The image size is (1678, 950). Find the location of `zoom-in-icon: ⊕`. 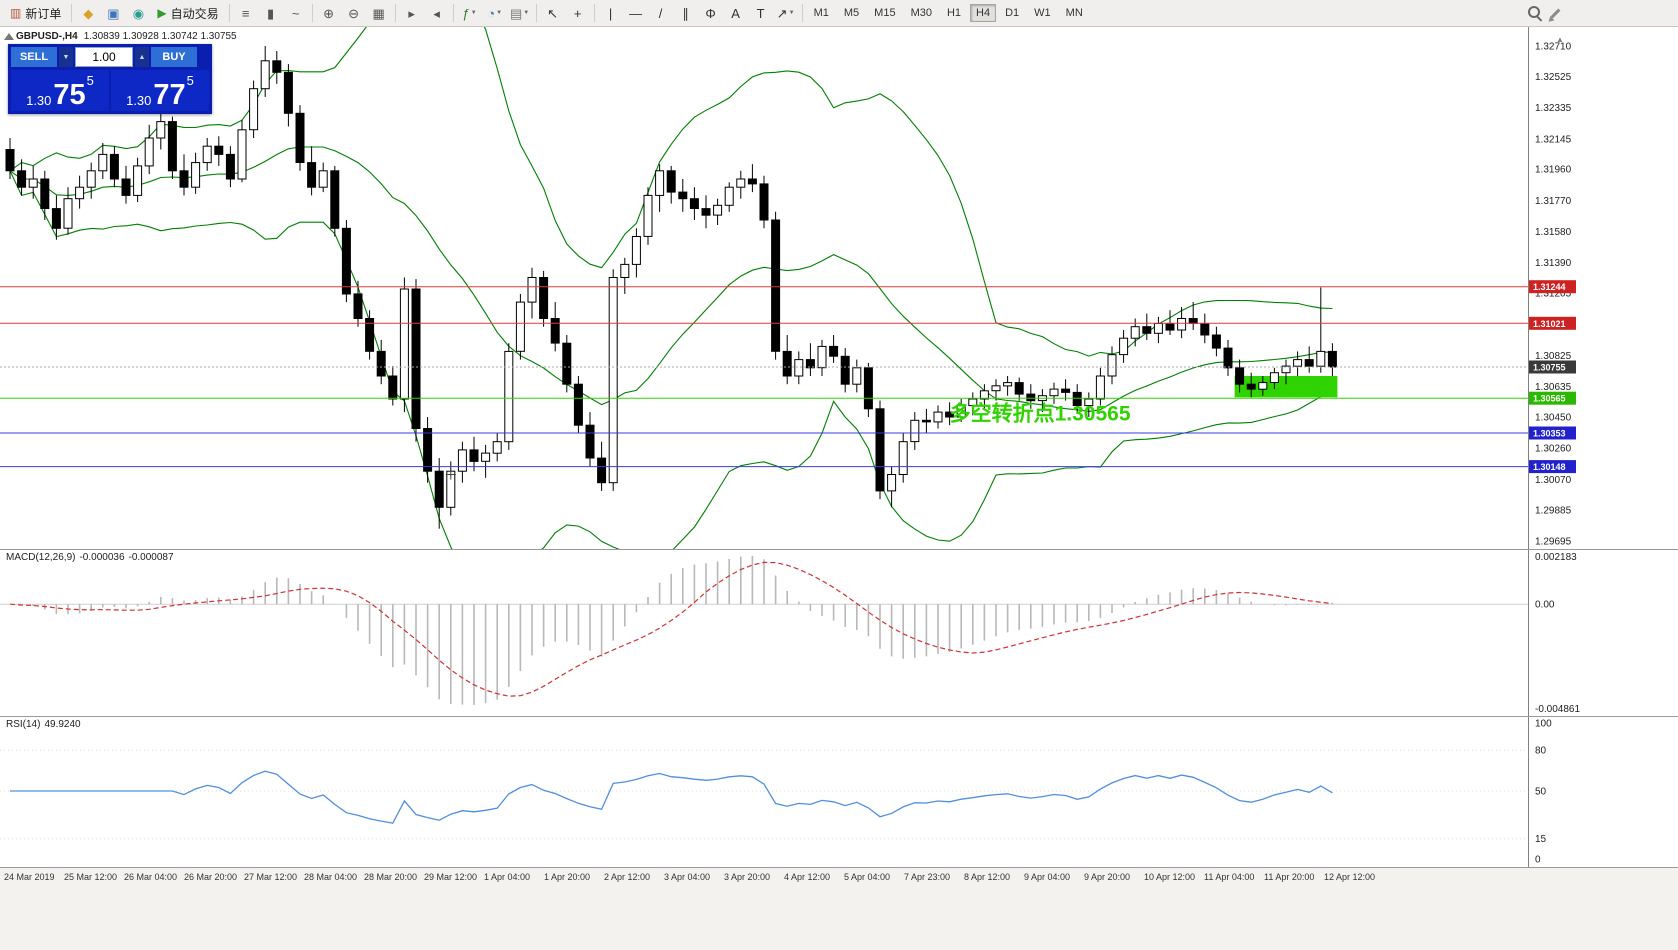

zoom-in-icon: ⊕ is located at coordinates (329, 13).